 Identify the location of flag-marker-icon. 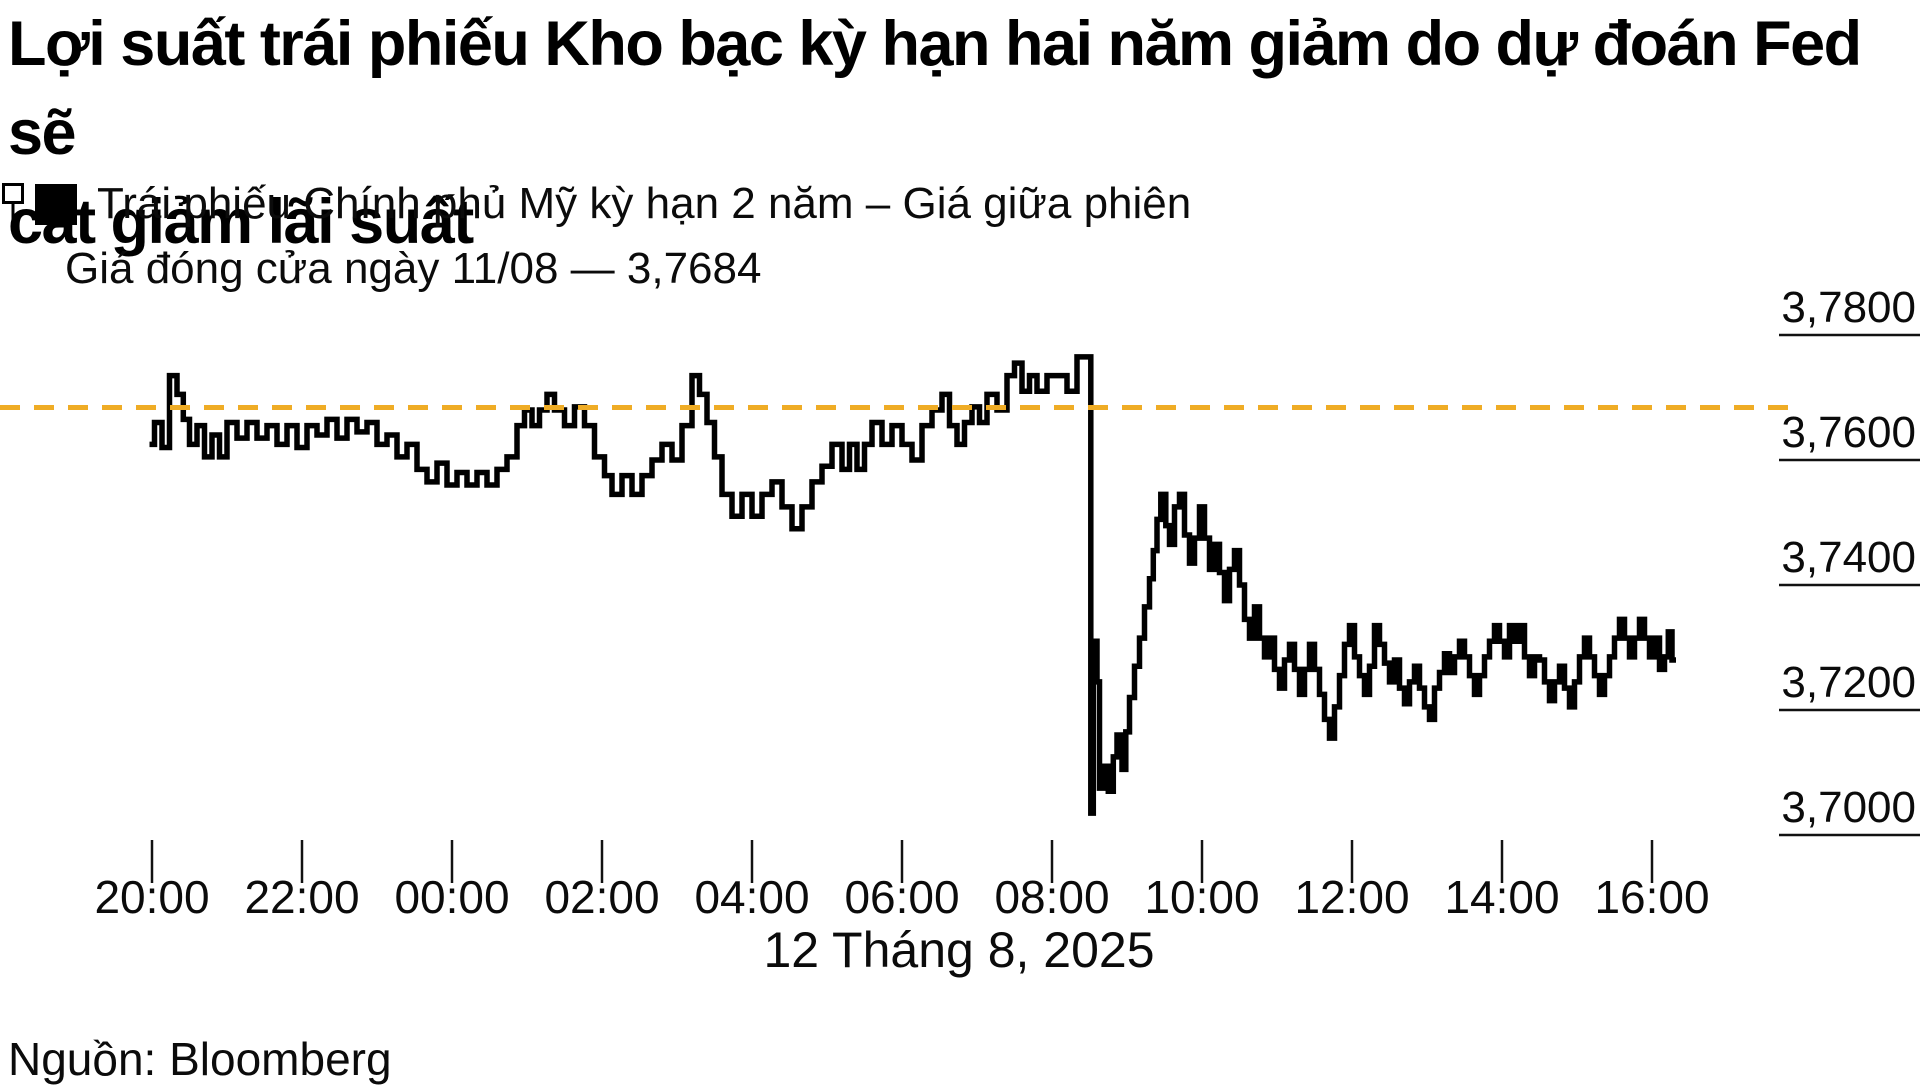
(13, 193).